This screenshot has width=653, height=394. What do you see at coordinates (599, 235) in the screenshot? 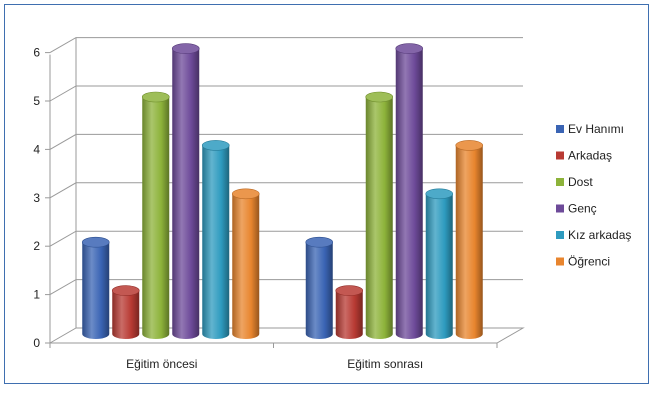
I see `legend-label: Kız arkadaş` at bounding box center [599, 235].